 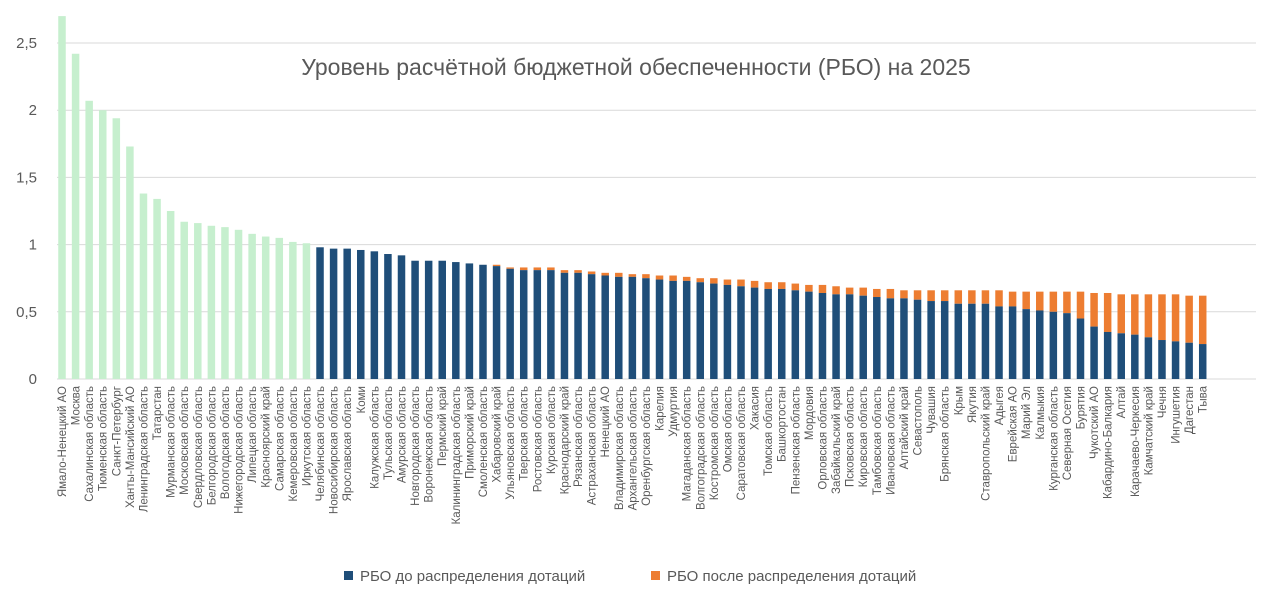 What do you see at coordinates (973, 404) in the screenshot?
I see `x-tick-label: Якутия` at bounding box center [973, 404].